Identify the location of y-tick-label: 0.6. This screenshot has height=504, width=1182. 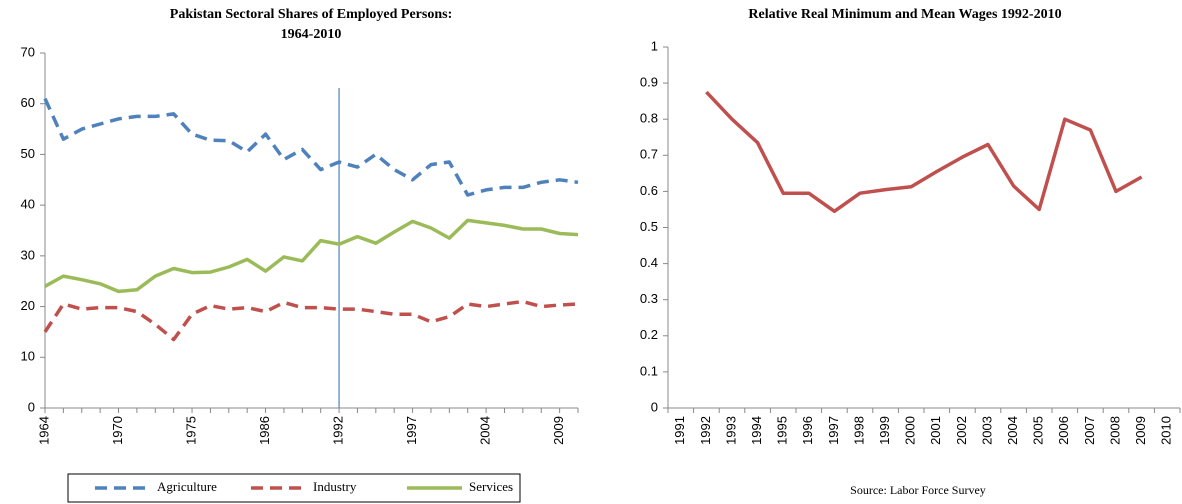
(649, 190).